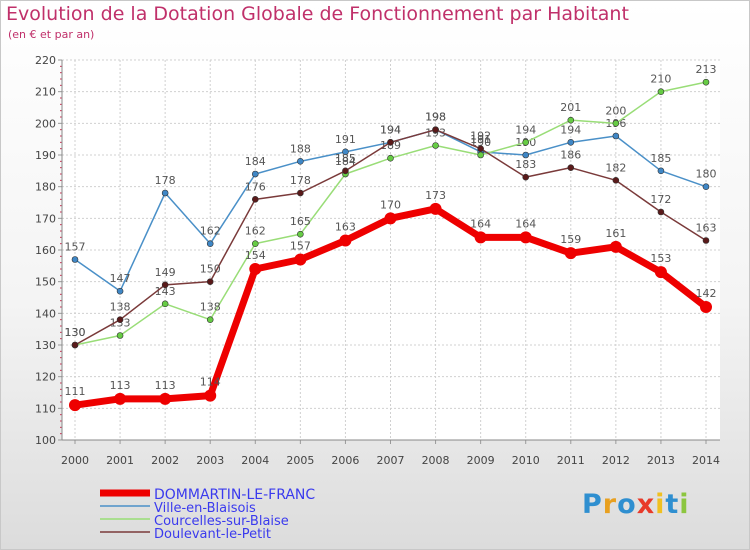 Image resolution: width=750 pixels, height=550 pixels. What do you see at coordinates (165, 460) in the screenshot?
I see `x-tick-label: 2002` at bounding box center [165, 460].